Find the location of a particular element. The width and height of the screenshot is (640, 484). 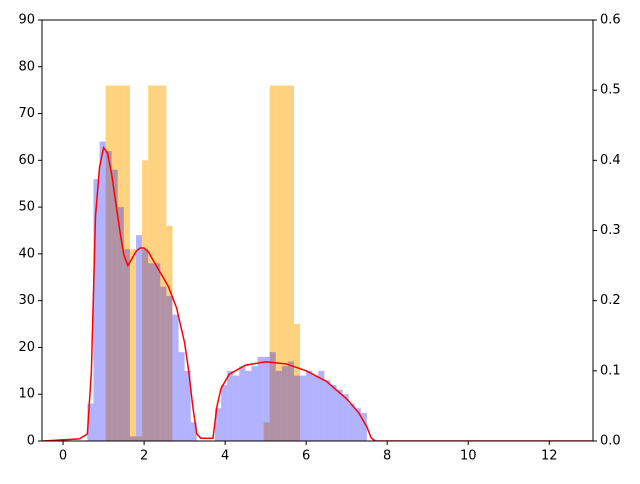

x-tick-label: 0 is located at coordinates (63, 456).